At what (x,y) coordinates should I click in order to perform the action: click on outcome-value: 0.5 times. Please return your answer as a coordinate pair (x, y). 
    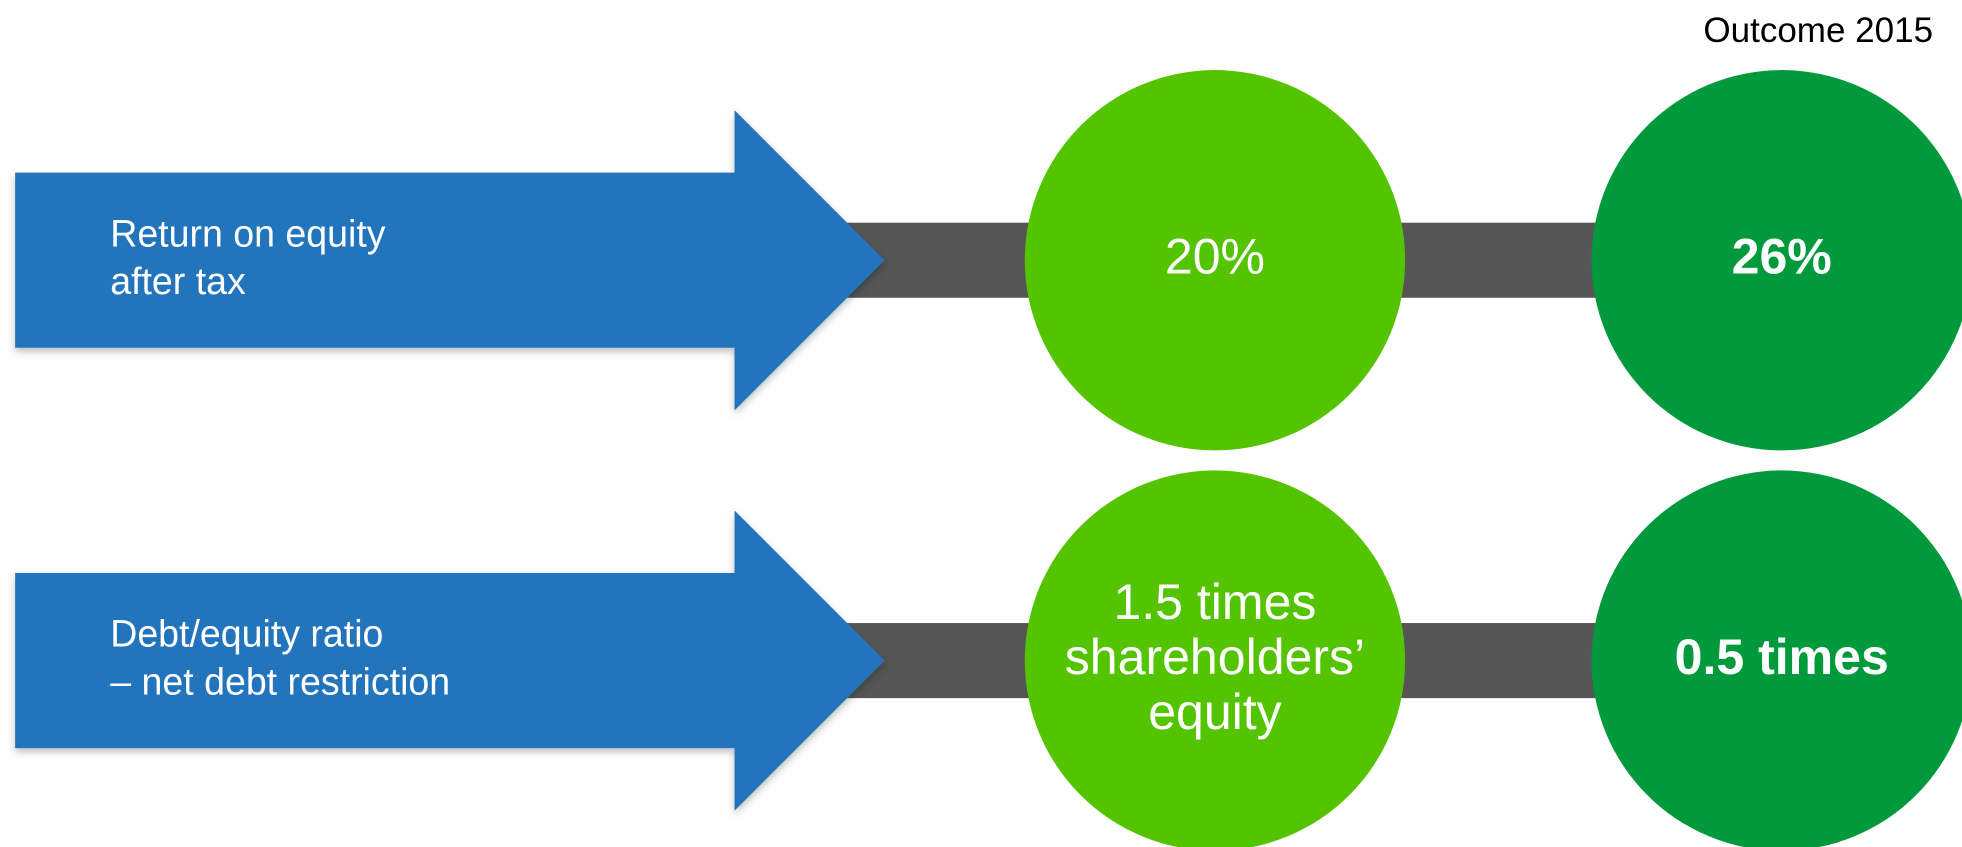
    Looking at the image, I should click on (1782, 657).